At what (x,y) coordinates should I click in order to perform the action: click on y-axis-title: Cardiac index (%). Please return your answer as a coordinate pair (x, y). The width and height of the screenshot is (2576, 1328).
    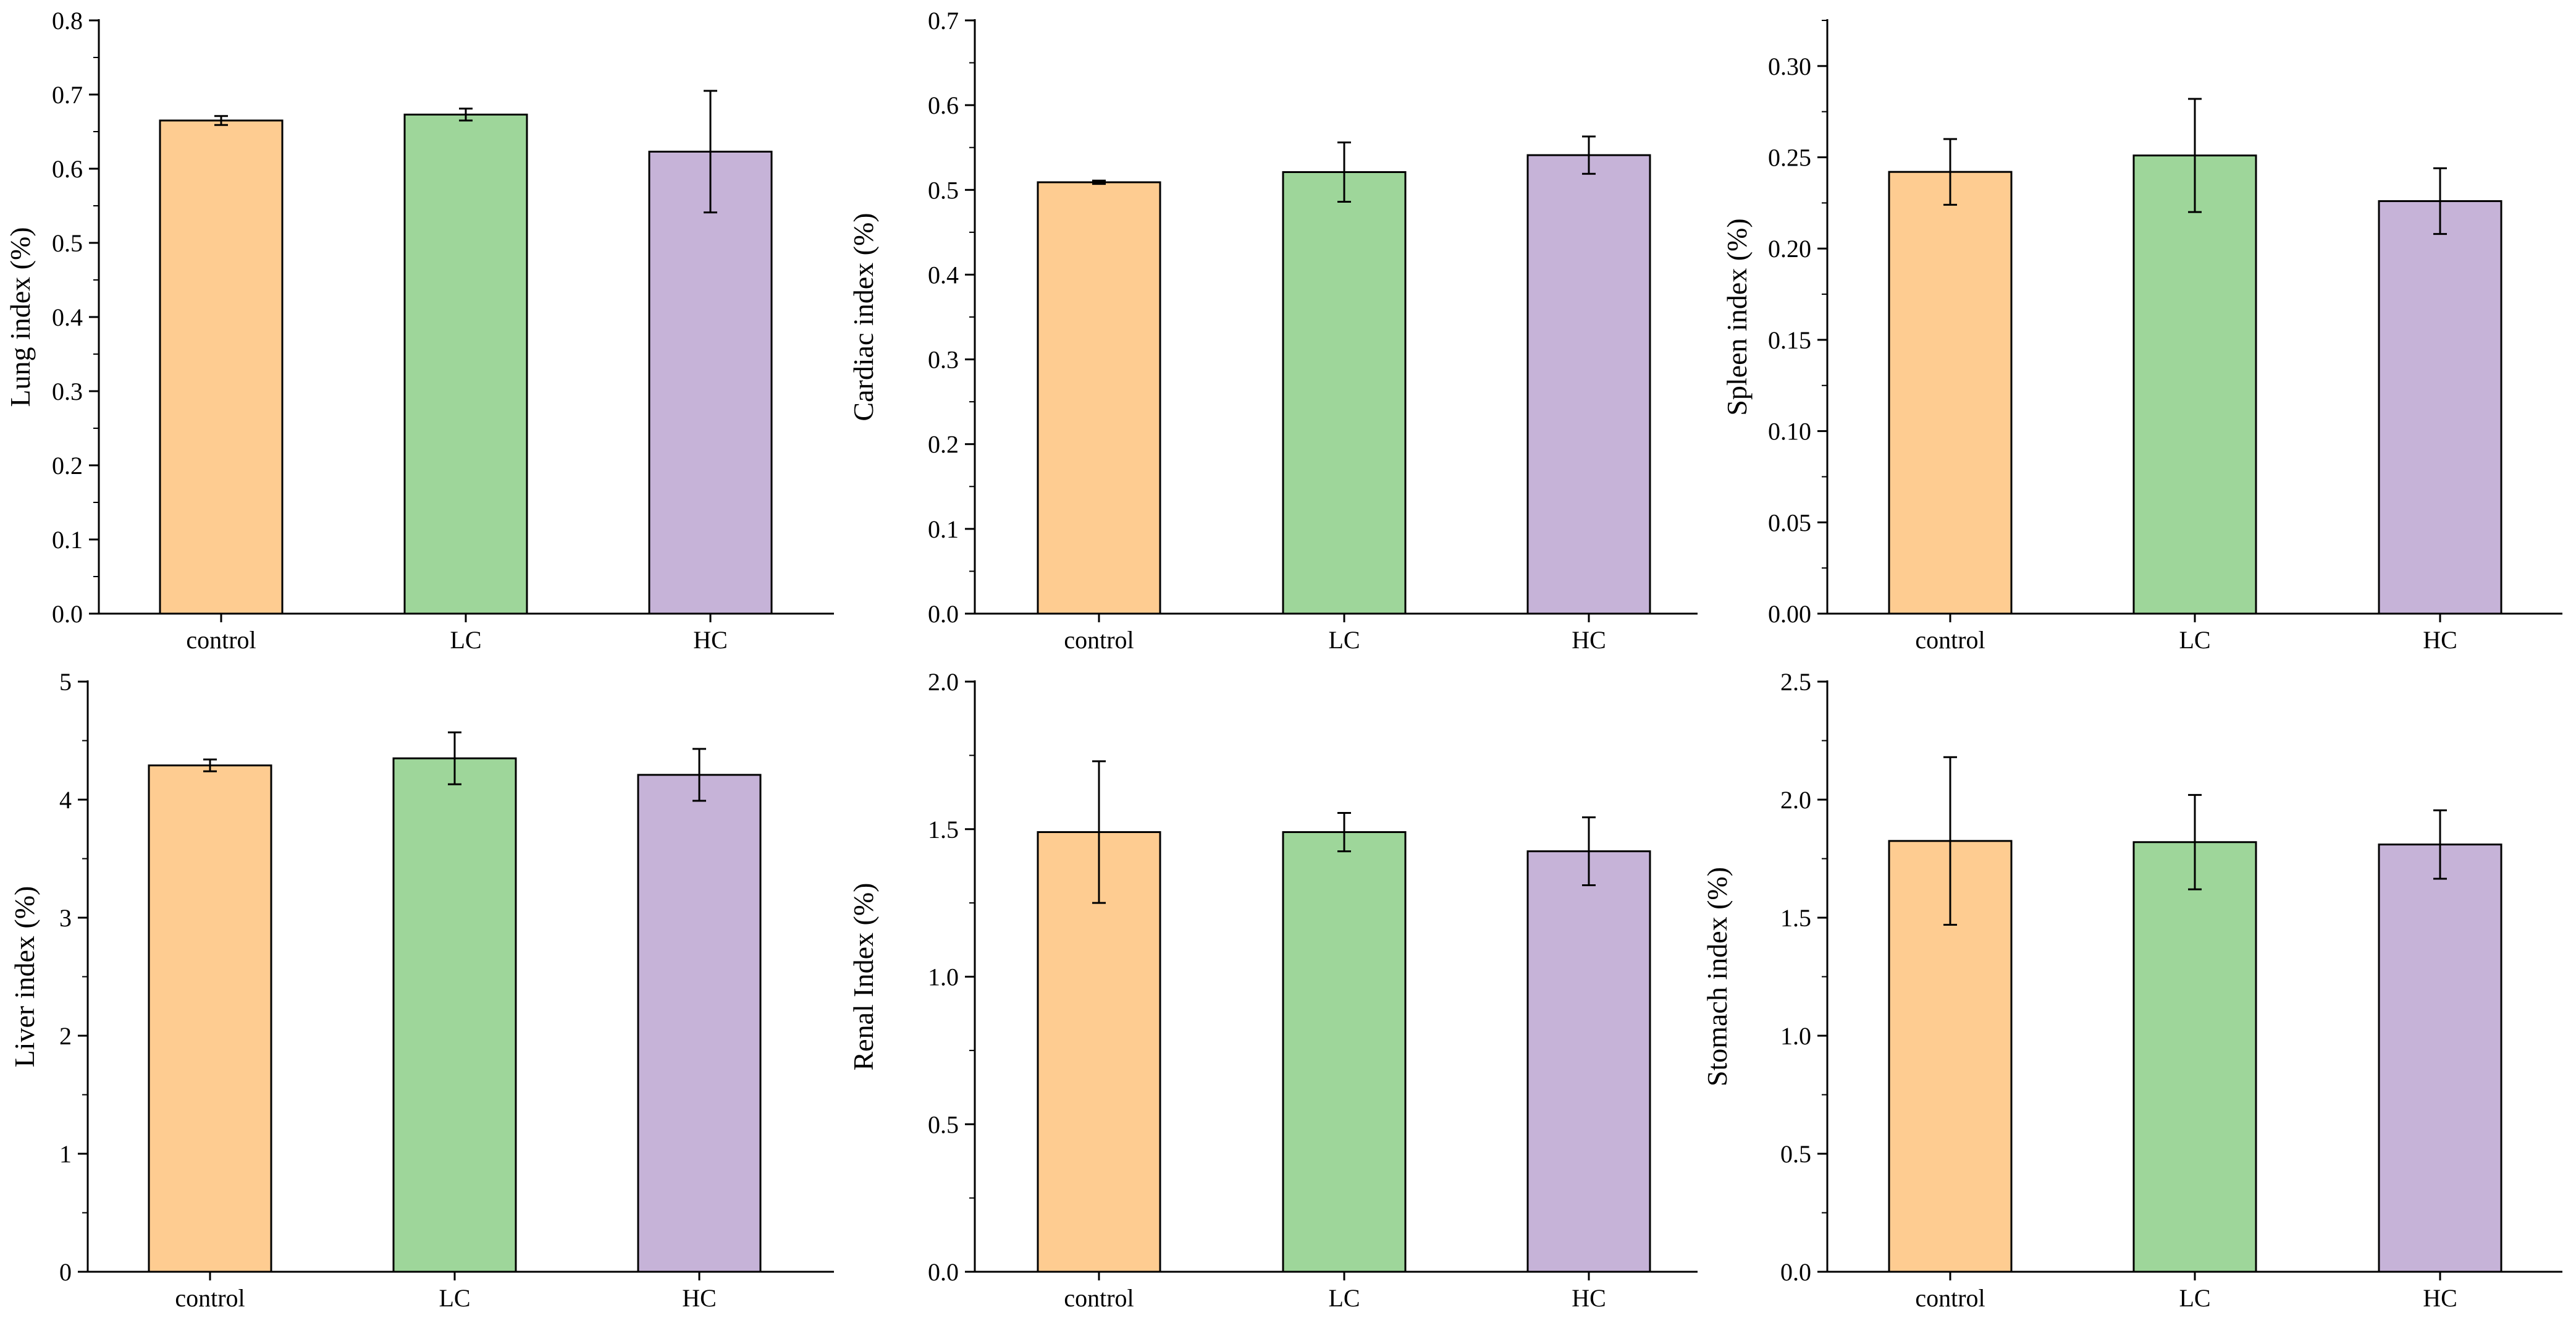
    Looking at the image, I should click on (863, 317).